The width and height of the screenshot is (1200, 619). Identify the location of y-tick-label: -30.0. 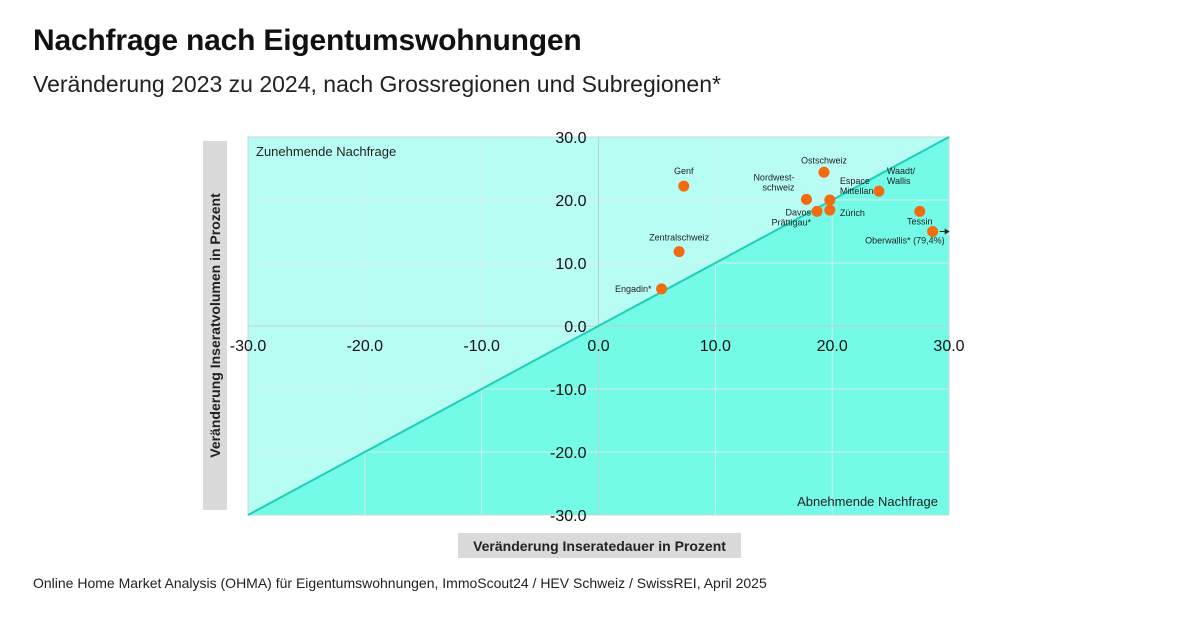
(568, 516).